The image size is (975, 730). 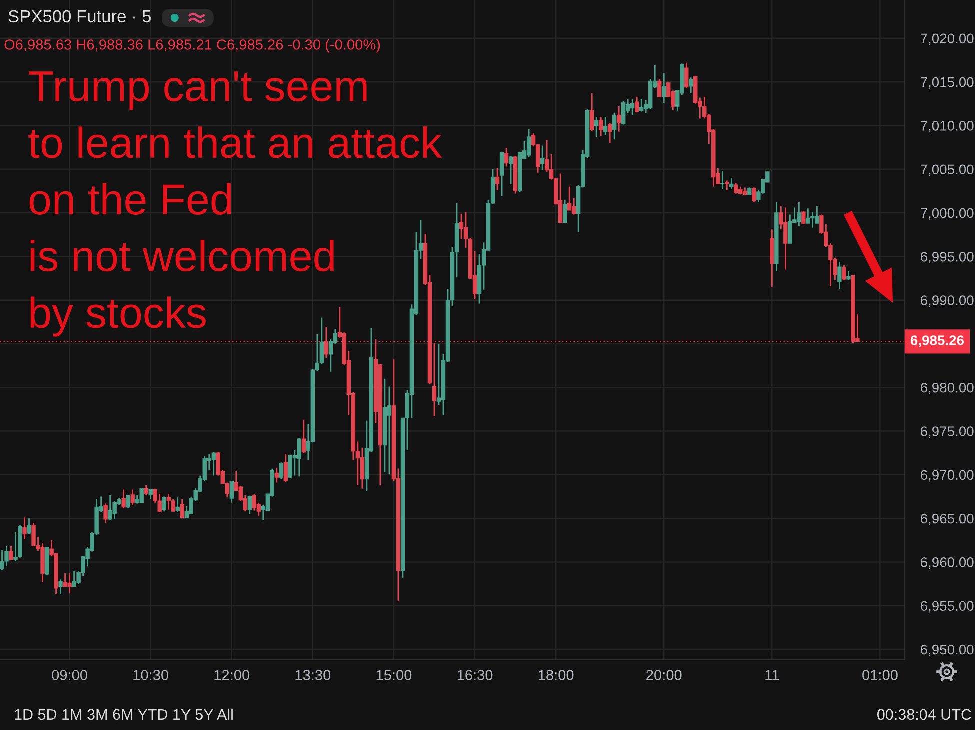 What do you see at coordinates (947, 83) in the screenshot?
I see `y-tick-label: 7,015.00` at bounding box center [947, 83].